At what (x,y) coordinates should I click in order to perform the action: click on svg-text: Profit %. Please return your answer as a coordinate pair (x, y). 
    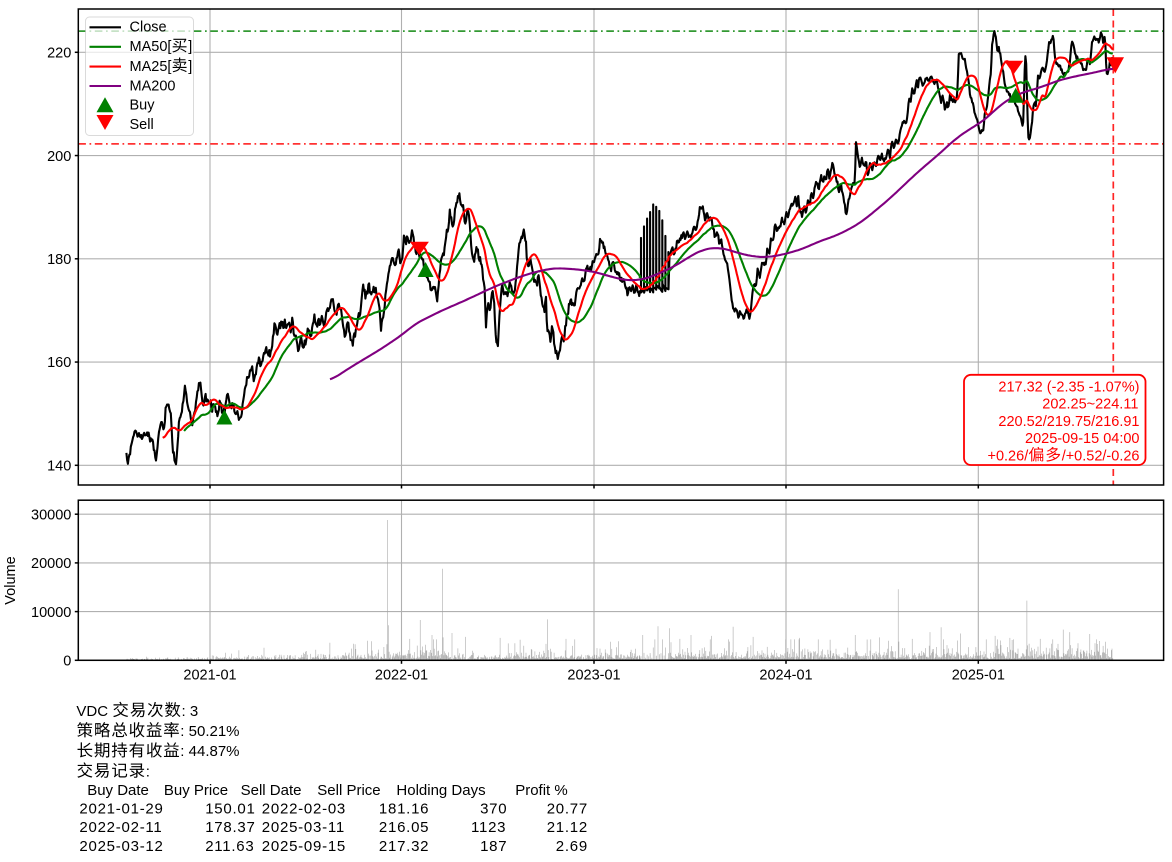
    Looking at the image, I should click on (541, 790).